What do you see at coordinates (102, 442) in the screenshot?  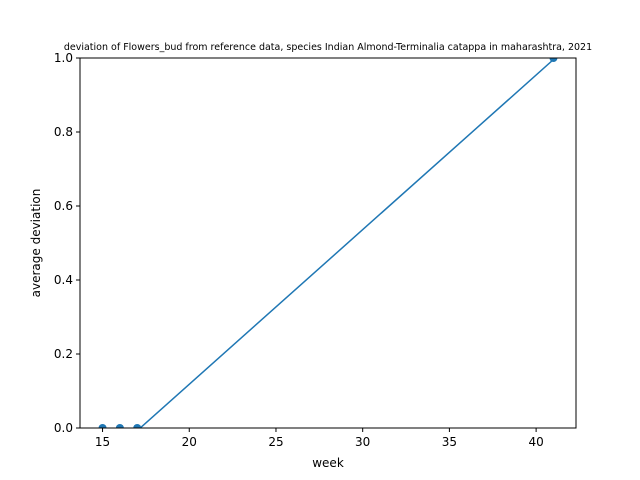 I see `x-tick-label: 15` at bounding box center [102, 442].